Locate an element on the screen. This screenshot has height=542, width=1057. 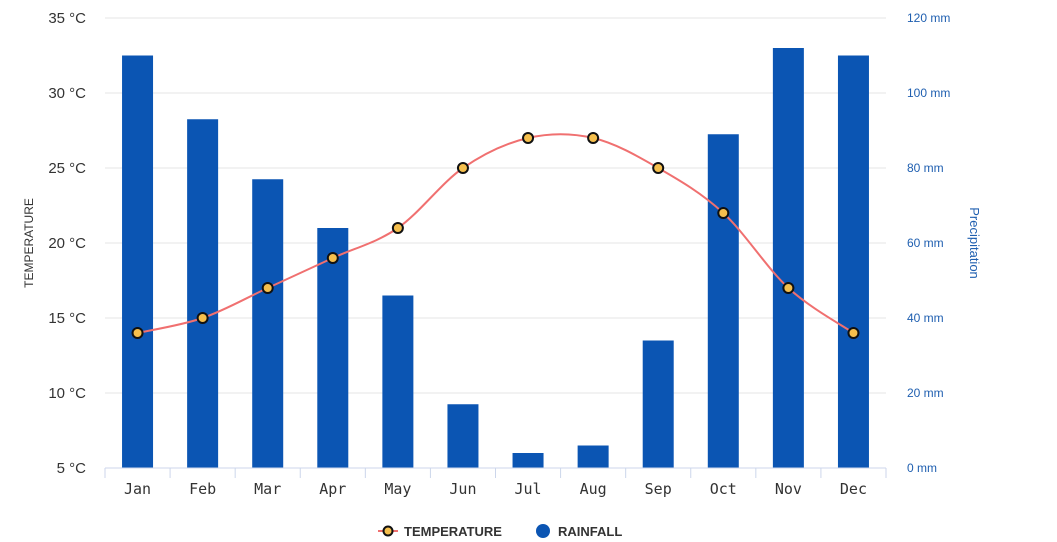
legend-temperature-marker is located at coordinates (388, 531).